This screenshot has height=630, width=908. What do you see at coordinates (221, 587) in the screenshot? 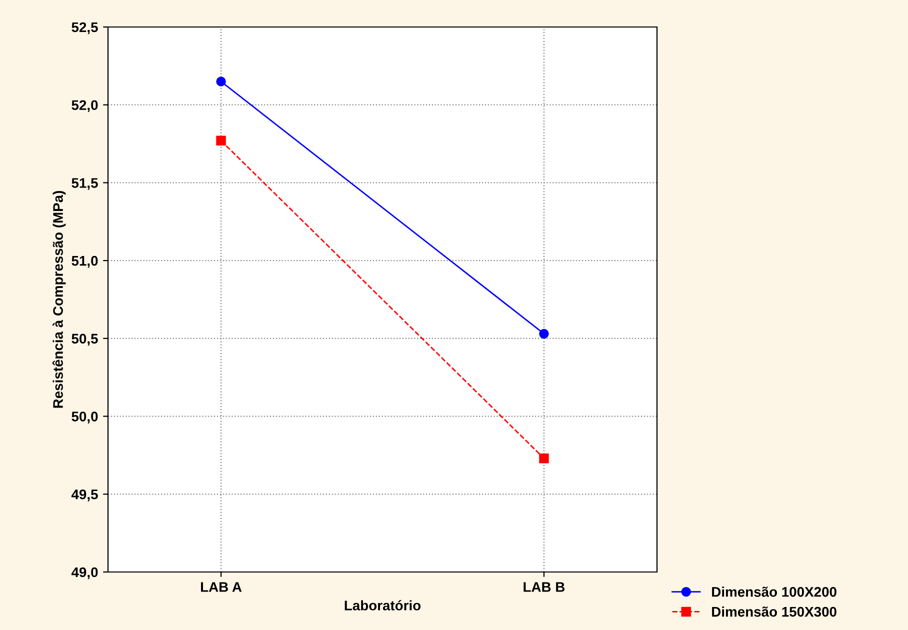
I see `x-tick-label: LAB A` at bounding box center [221, 587].